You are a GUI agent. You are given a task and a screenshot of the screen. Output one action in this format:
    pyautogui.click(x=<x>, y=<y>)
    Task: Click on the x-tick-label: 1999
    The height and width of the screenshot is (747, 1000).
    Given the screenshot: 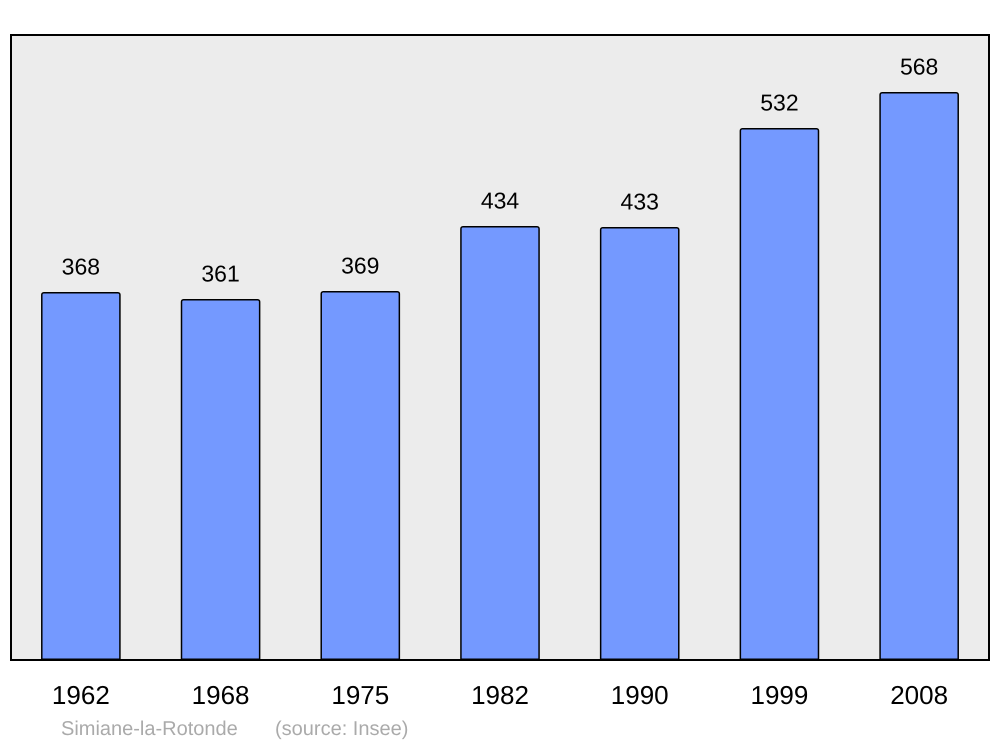 What is the action you would take?
    pyautogui.click(x=779, y=695)
    